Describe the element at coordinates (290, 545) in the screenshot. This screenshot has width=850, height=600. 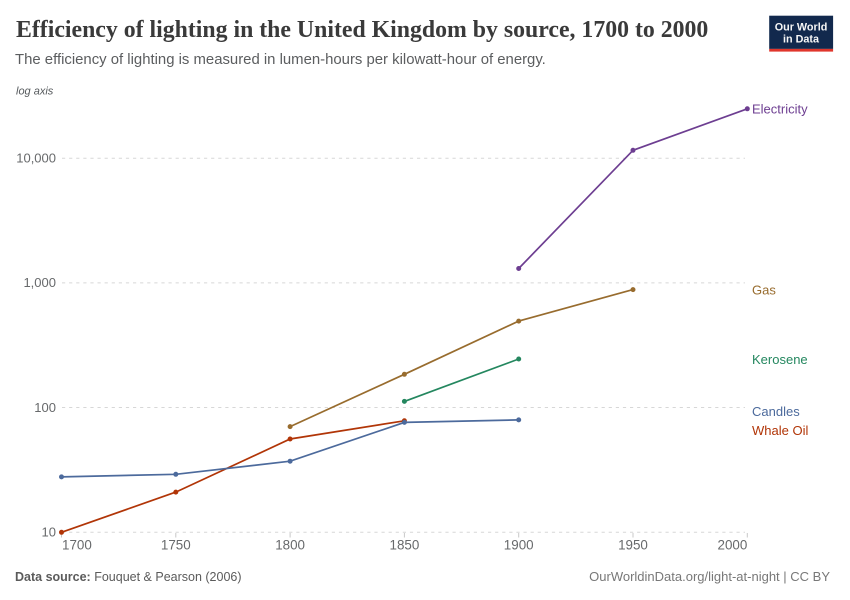
I see `svg-text: 1800` at that location.